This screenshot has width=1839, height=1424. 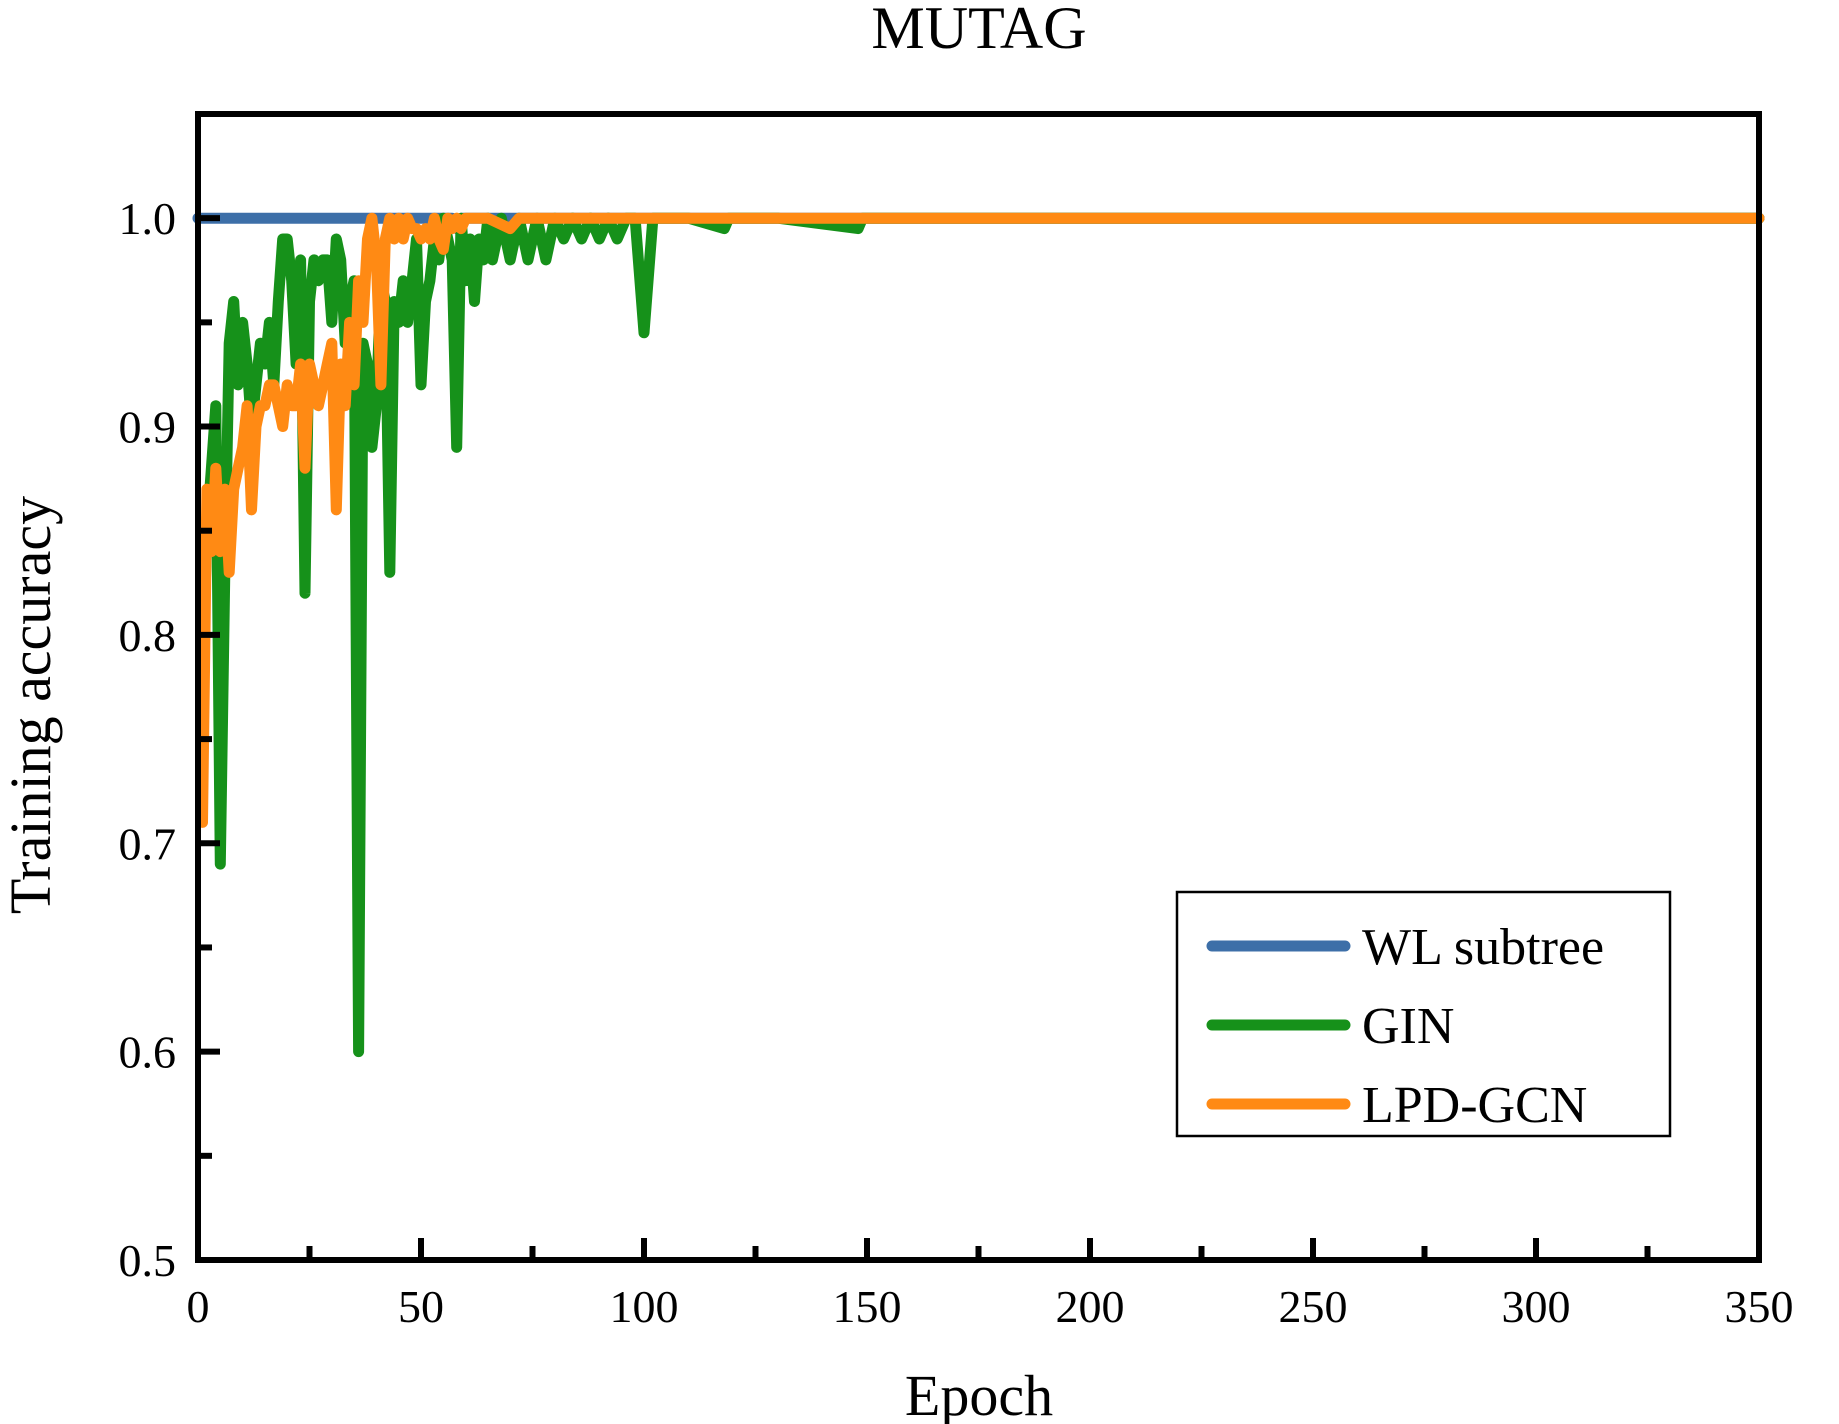 I want to click on legend-box, so click(x=1423, y=1014).